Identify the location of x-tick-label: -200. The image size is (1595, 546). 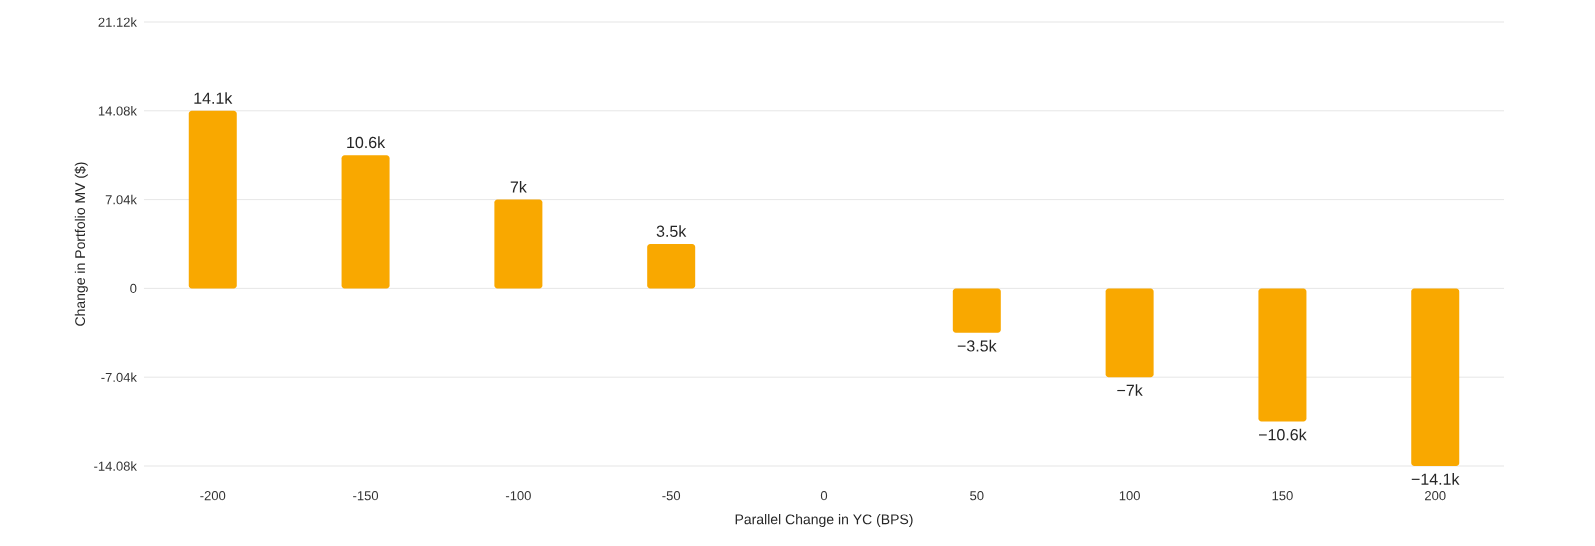
(213, 496).